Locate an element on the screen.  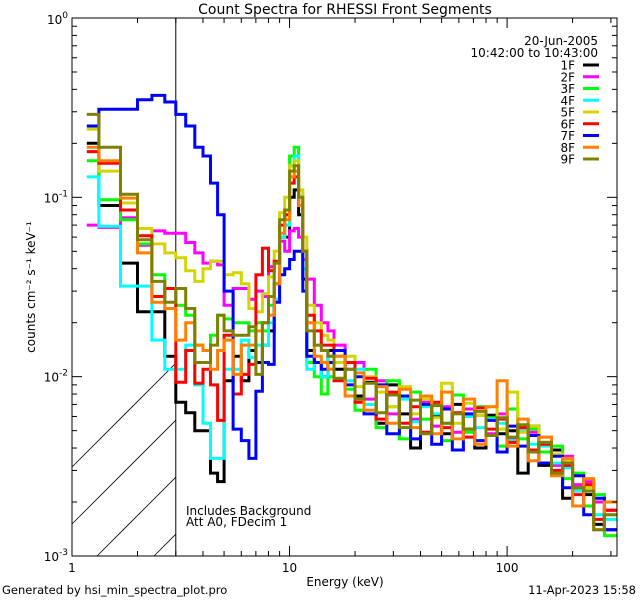
legend-item-6F: 6F is located at coordinates (579, 124).